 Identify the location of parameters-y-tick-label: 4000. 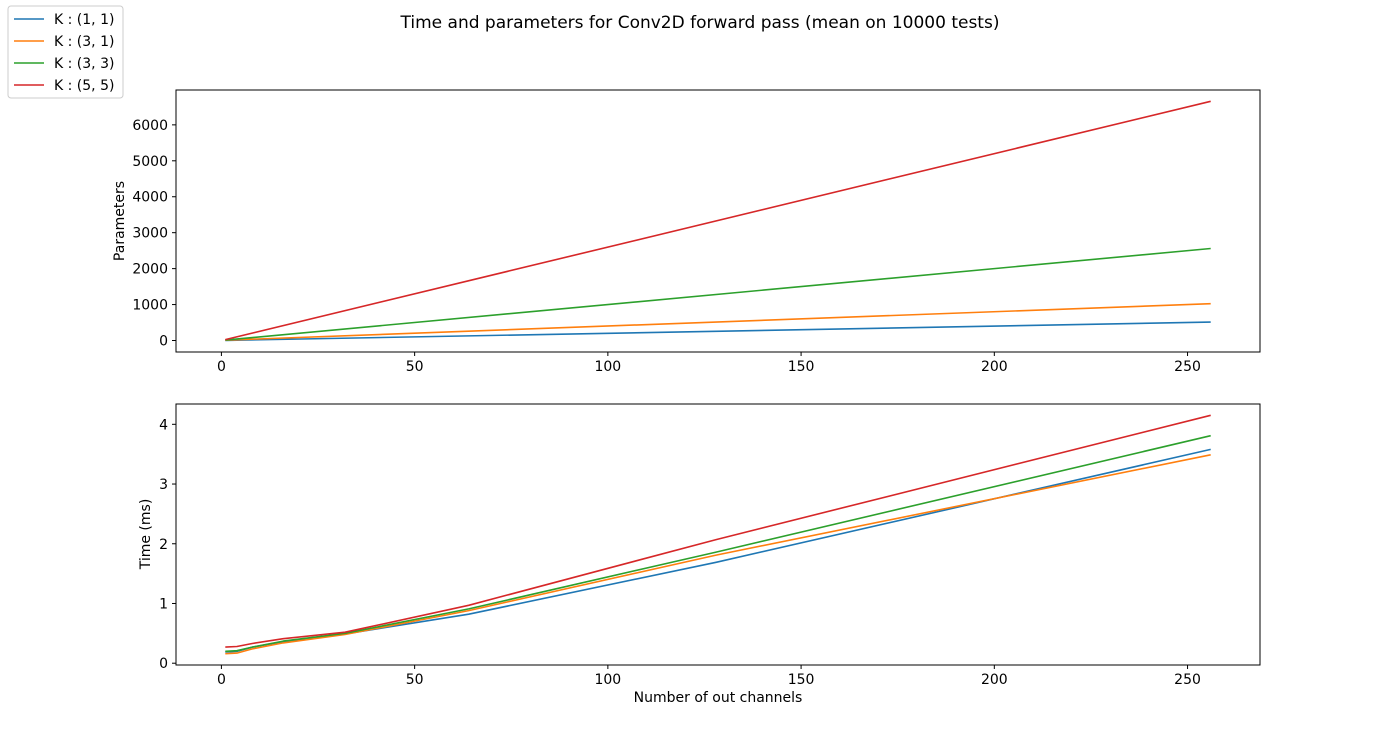
(150, 198).